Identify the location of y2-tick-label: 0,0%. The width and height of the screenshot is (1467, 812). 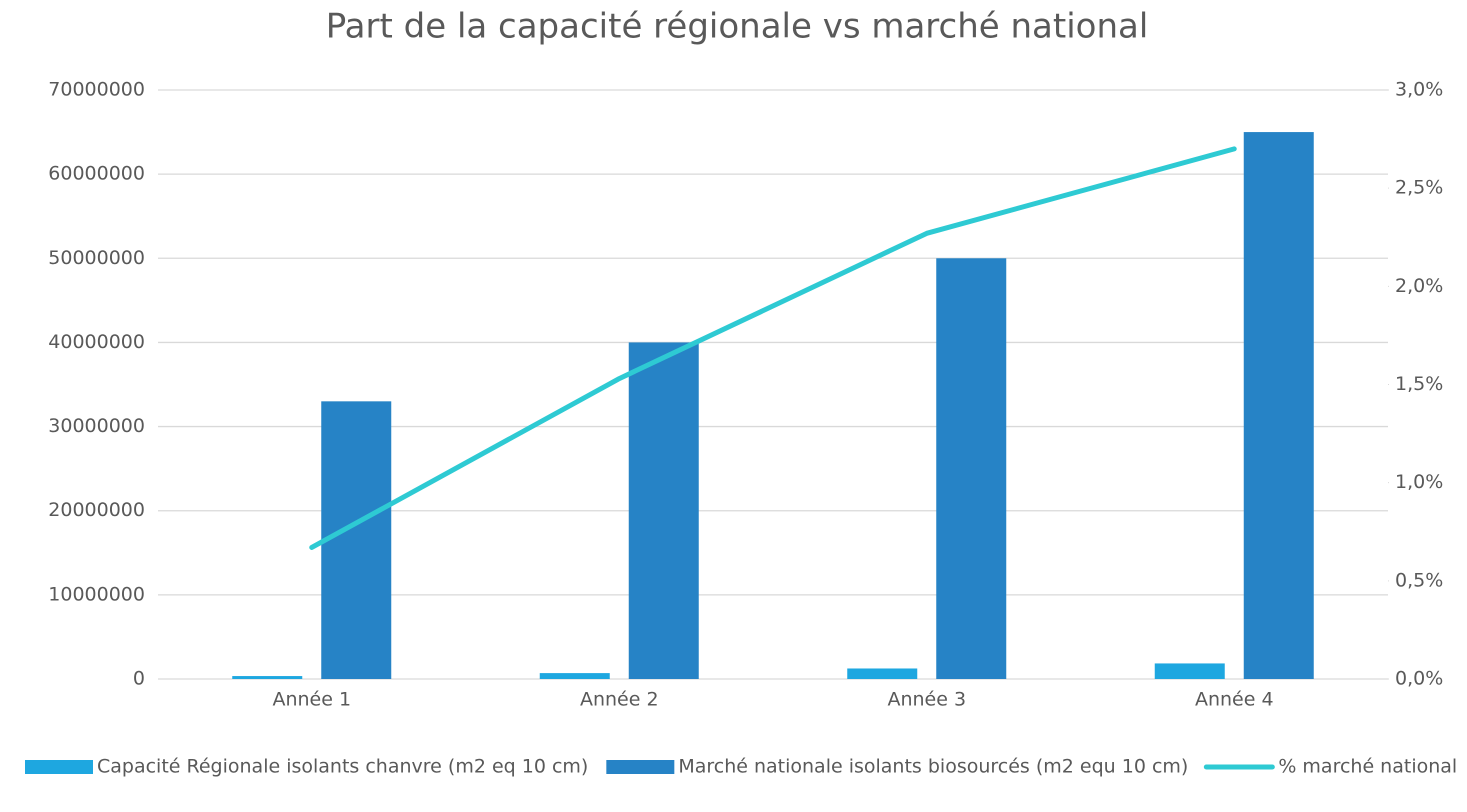
(1419, 679).